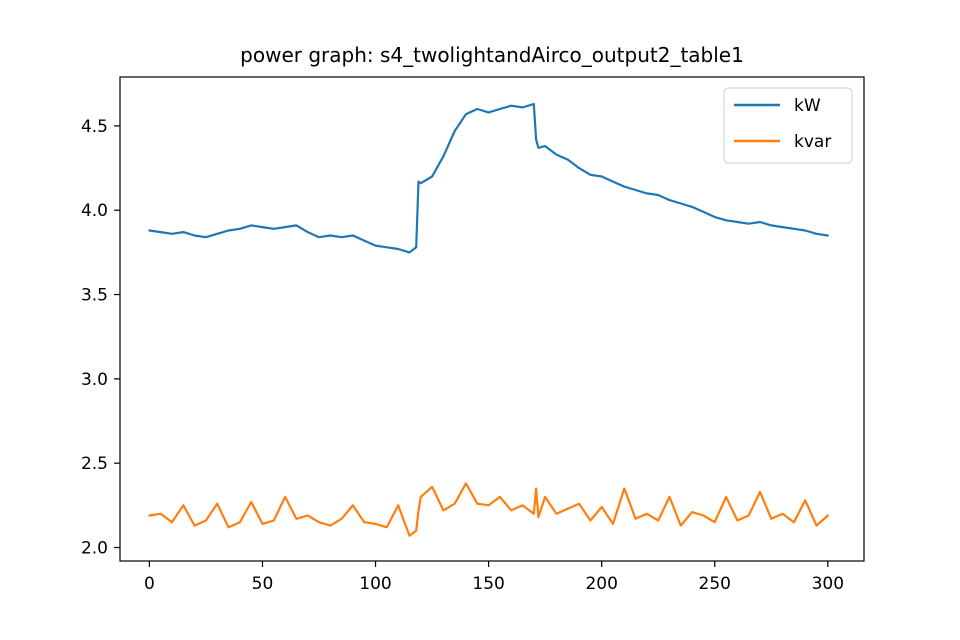 The height and width of the screenshot is (640, 960). Describe the element at coordinates (828, 584) in the screenshot. I see `x-tick-label: 300` at that location.